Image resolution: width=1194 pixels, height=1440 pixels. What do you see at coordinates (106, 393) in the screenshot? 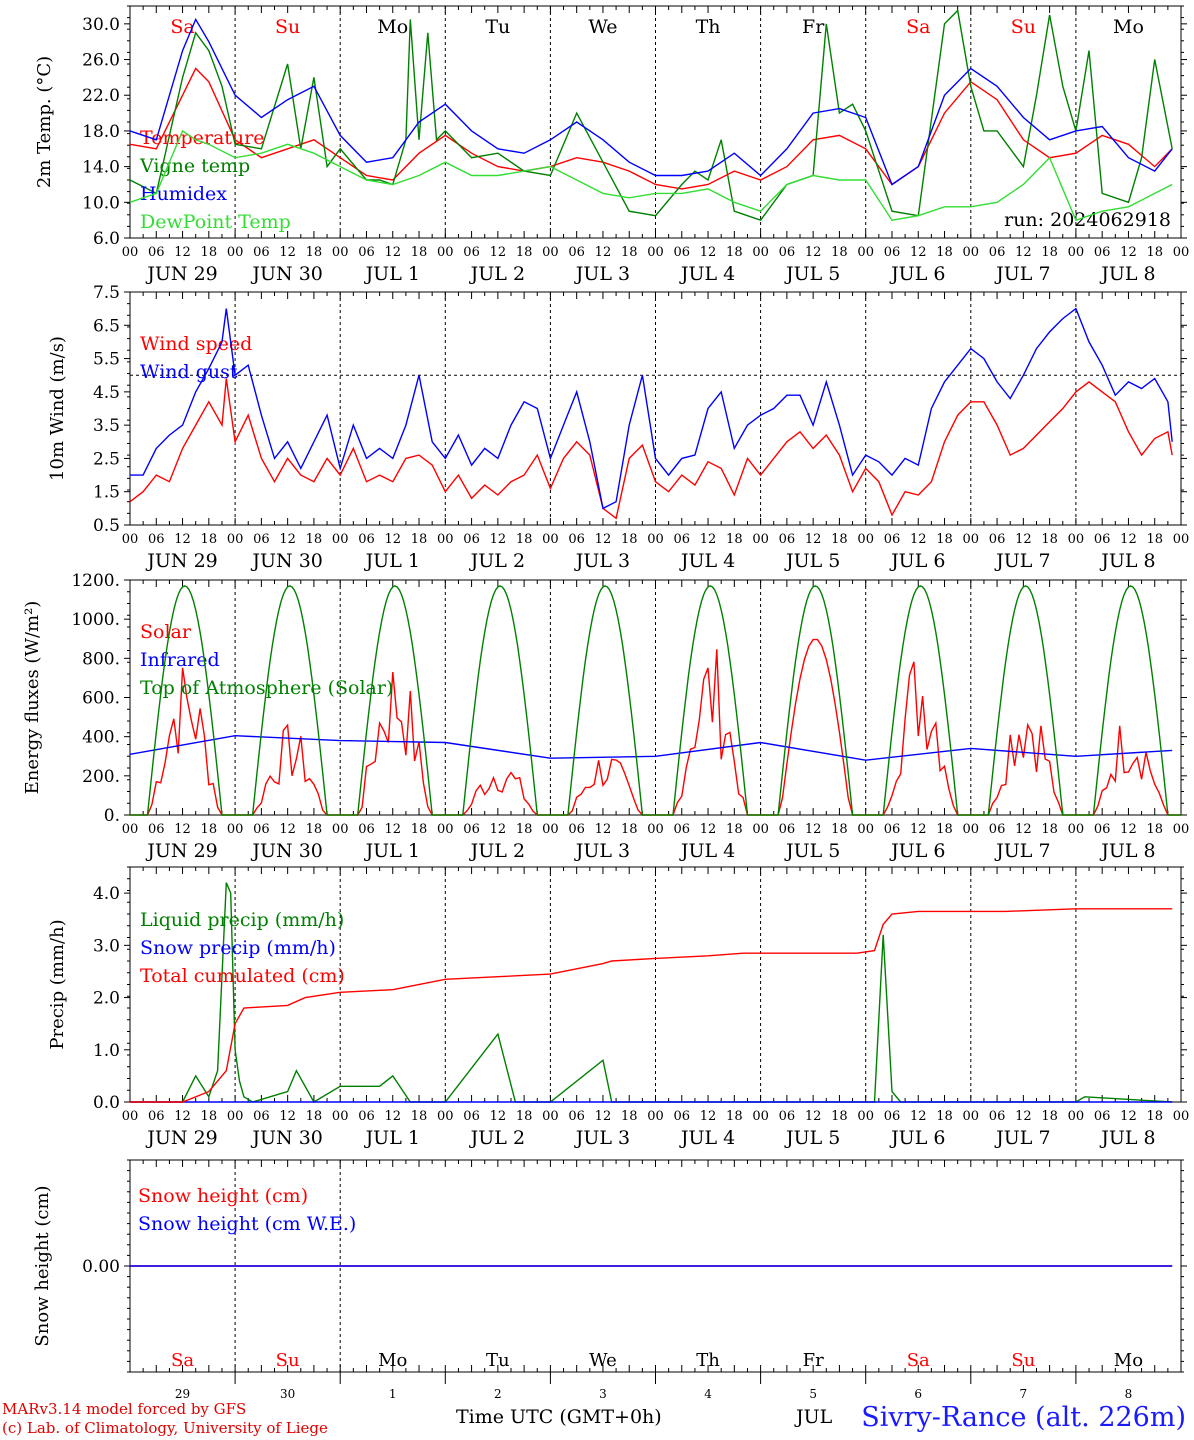
I see `y-tick-label: 4.5` at bounding box center [106, 393].